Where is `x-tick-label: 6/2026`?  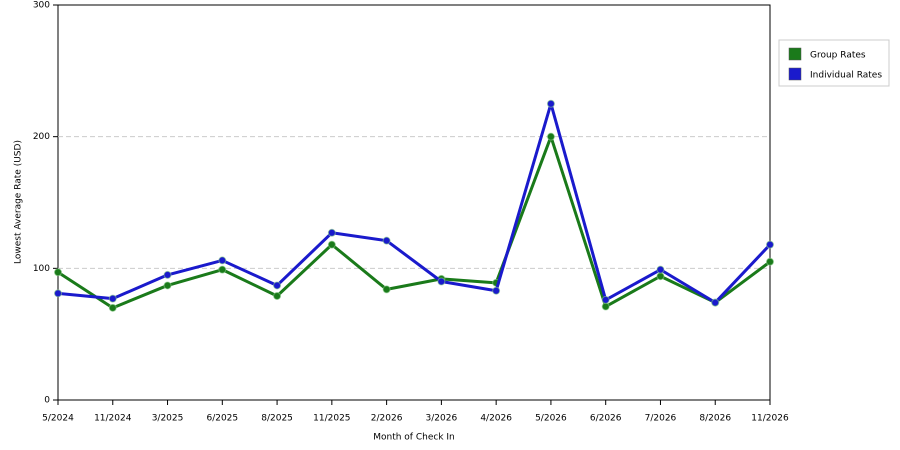
x-tick-label: 6/2026 is located at coordinates (606, 419).